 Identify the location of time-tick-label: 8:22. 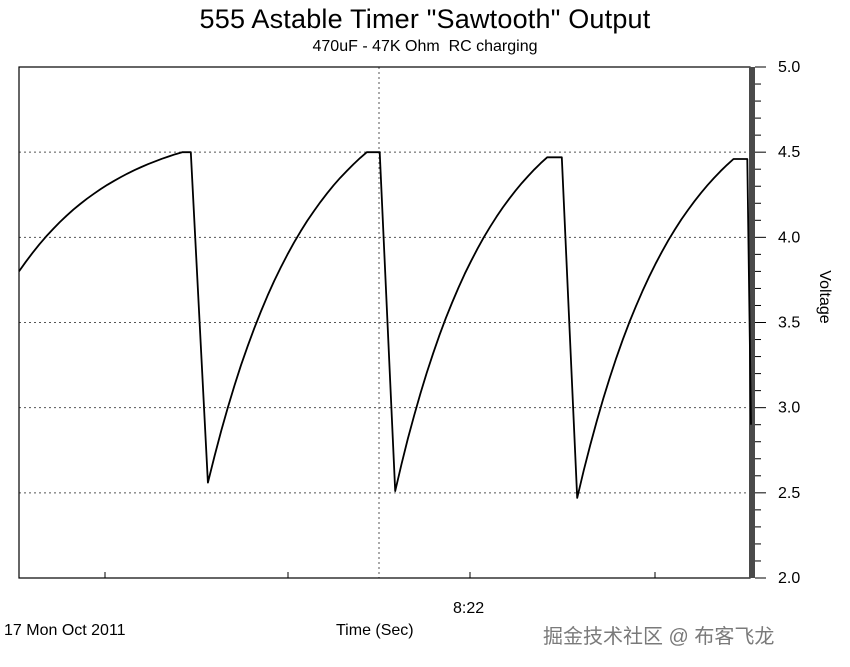
(469, 608).